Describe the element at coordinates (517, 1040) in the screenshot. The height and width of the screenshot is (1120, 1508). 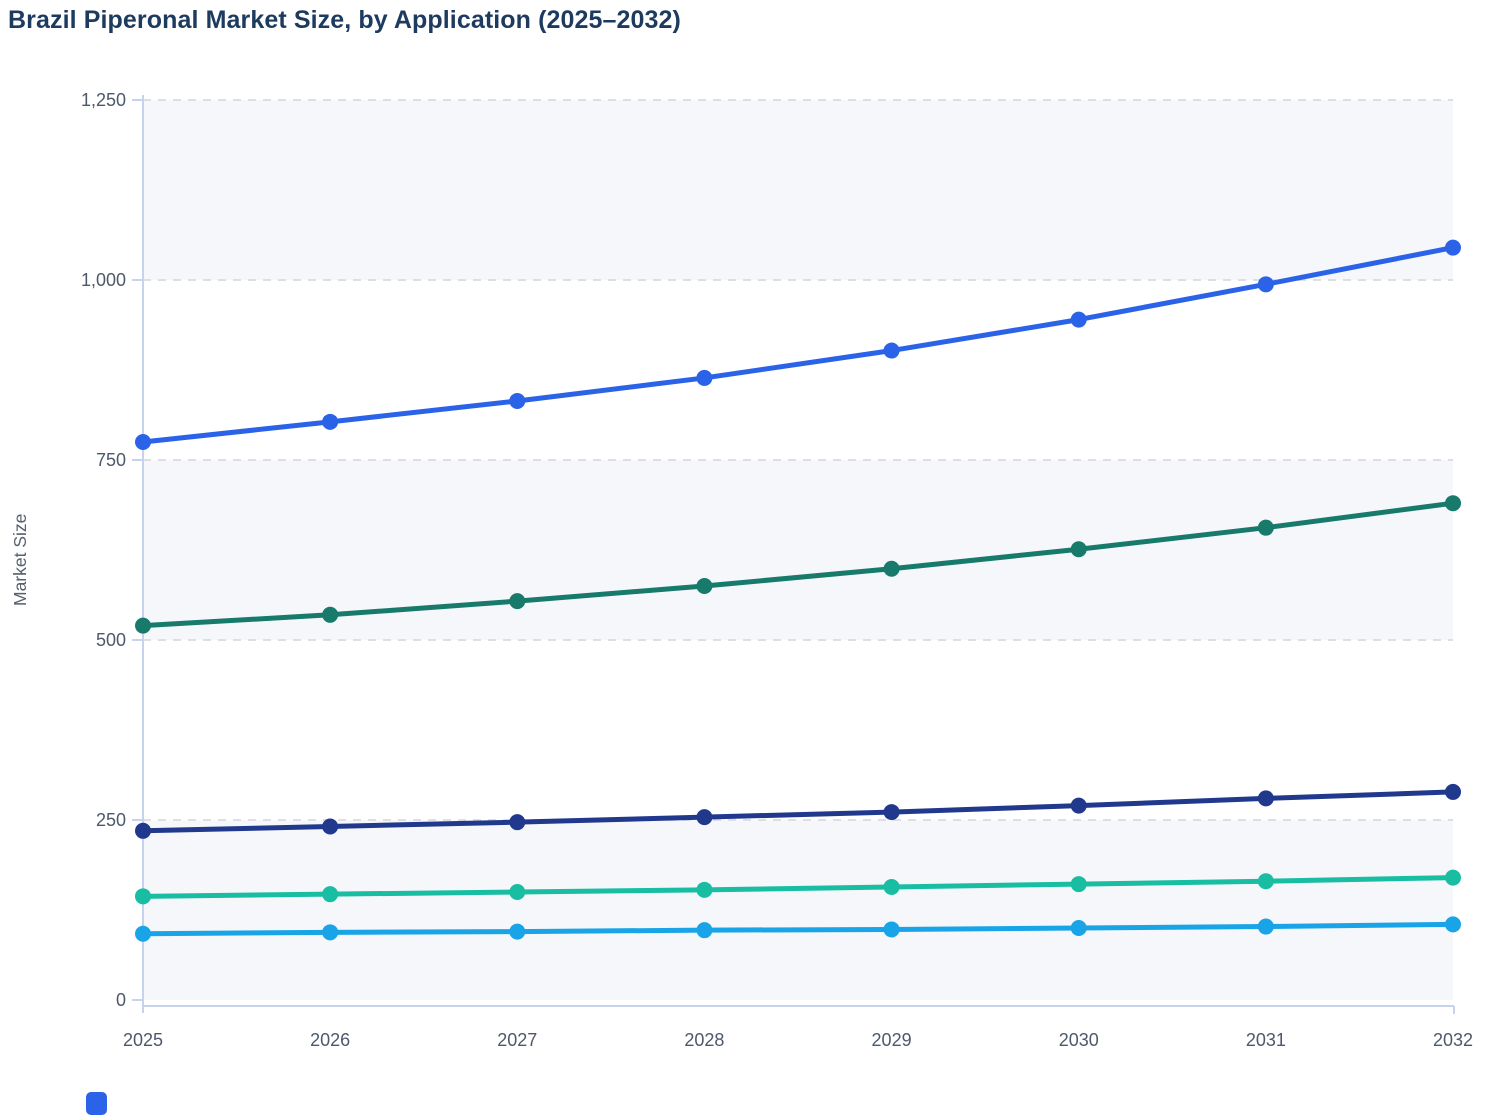
I see `x-tick-label: 2027` at that location.